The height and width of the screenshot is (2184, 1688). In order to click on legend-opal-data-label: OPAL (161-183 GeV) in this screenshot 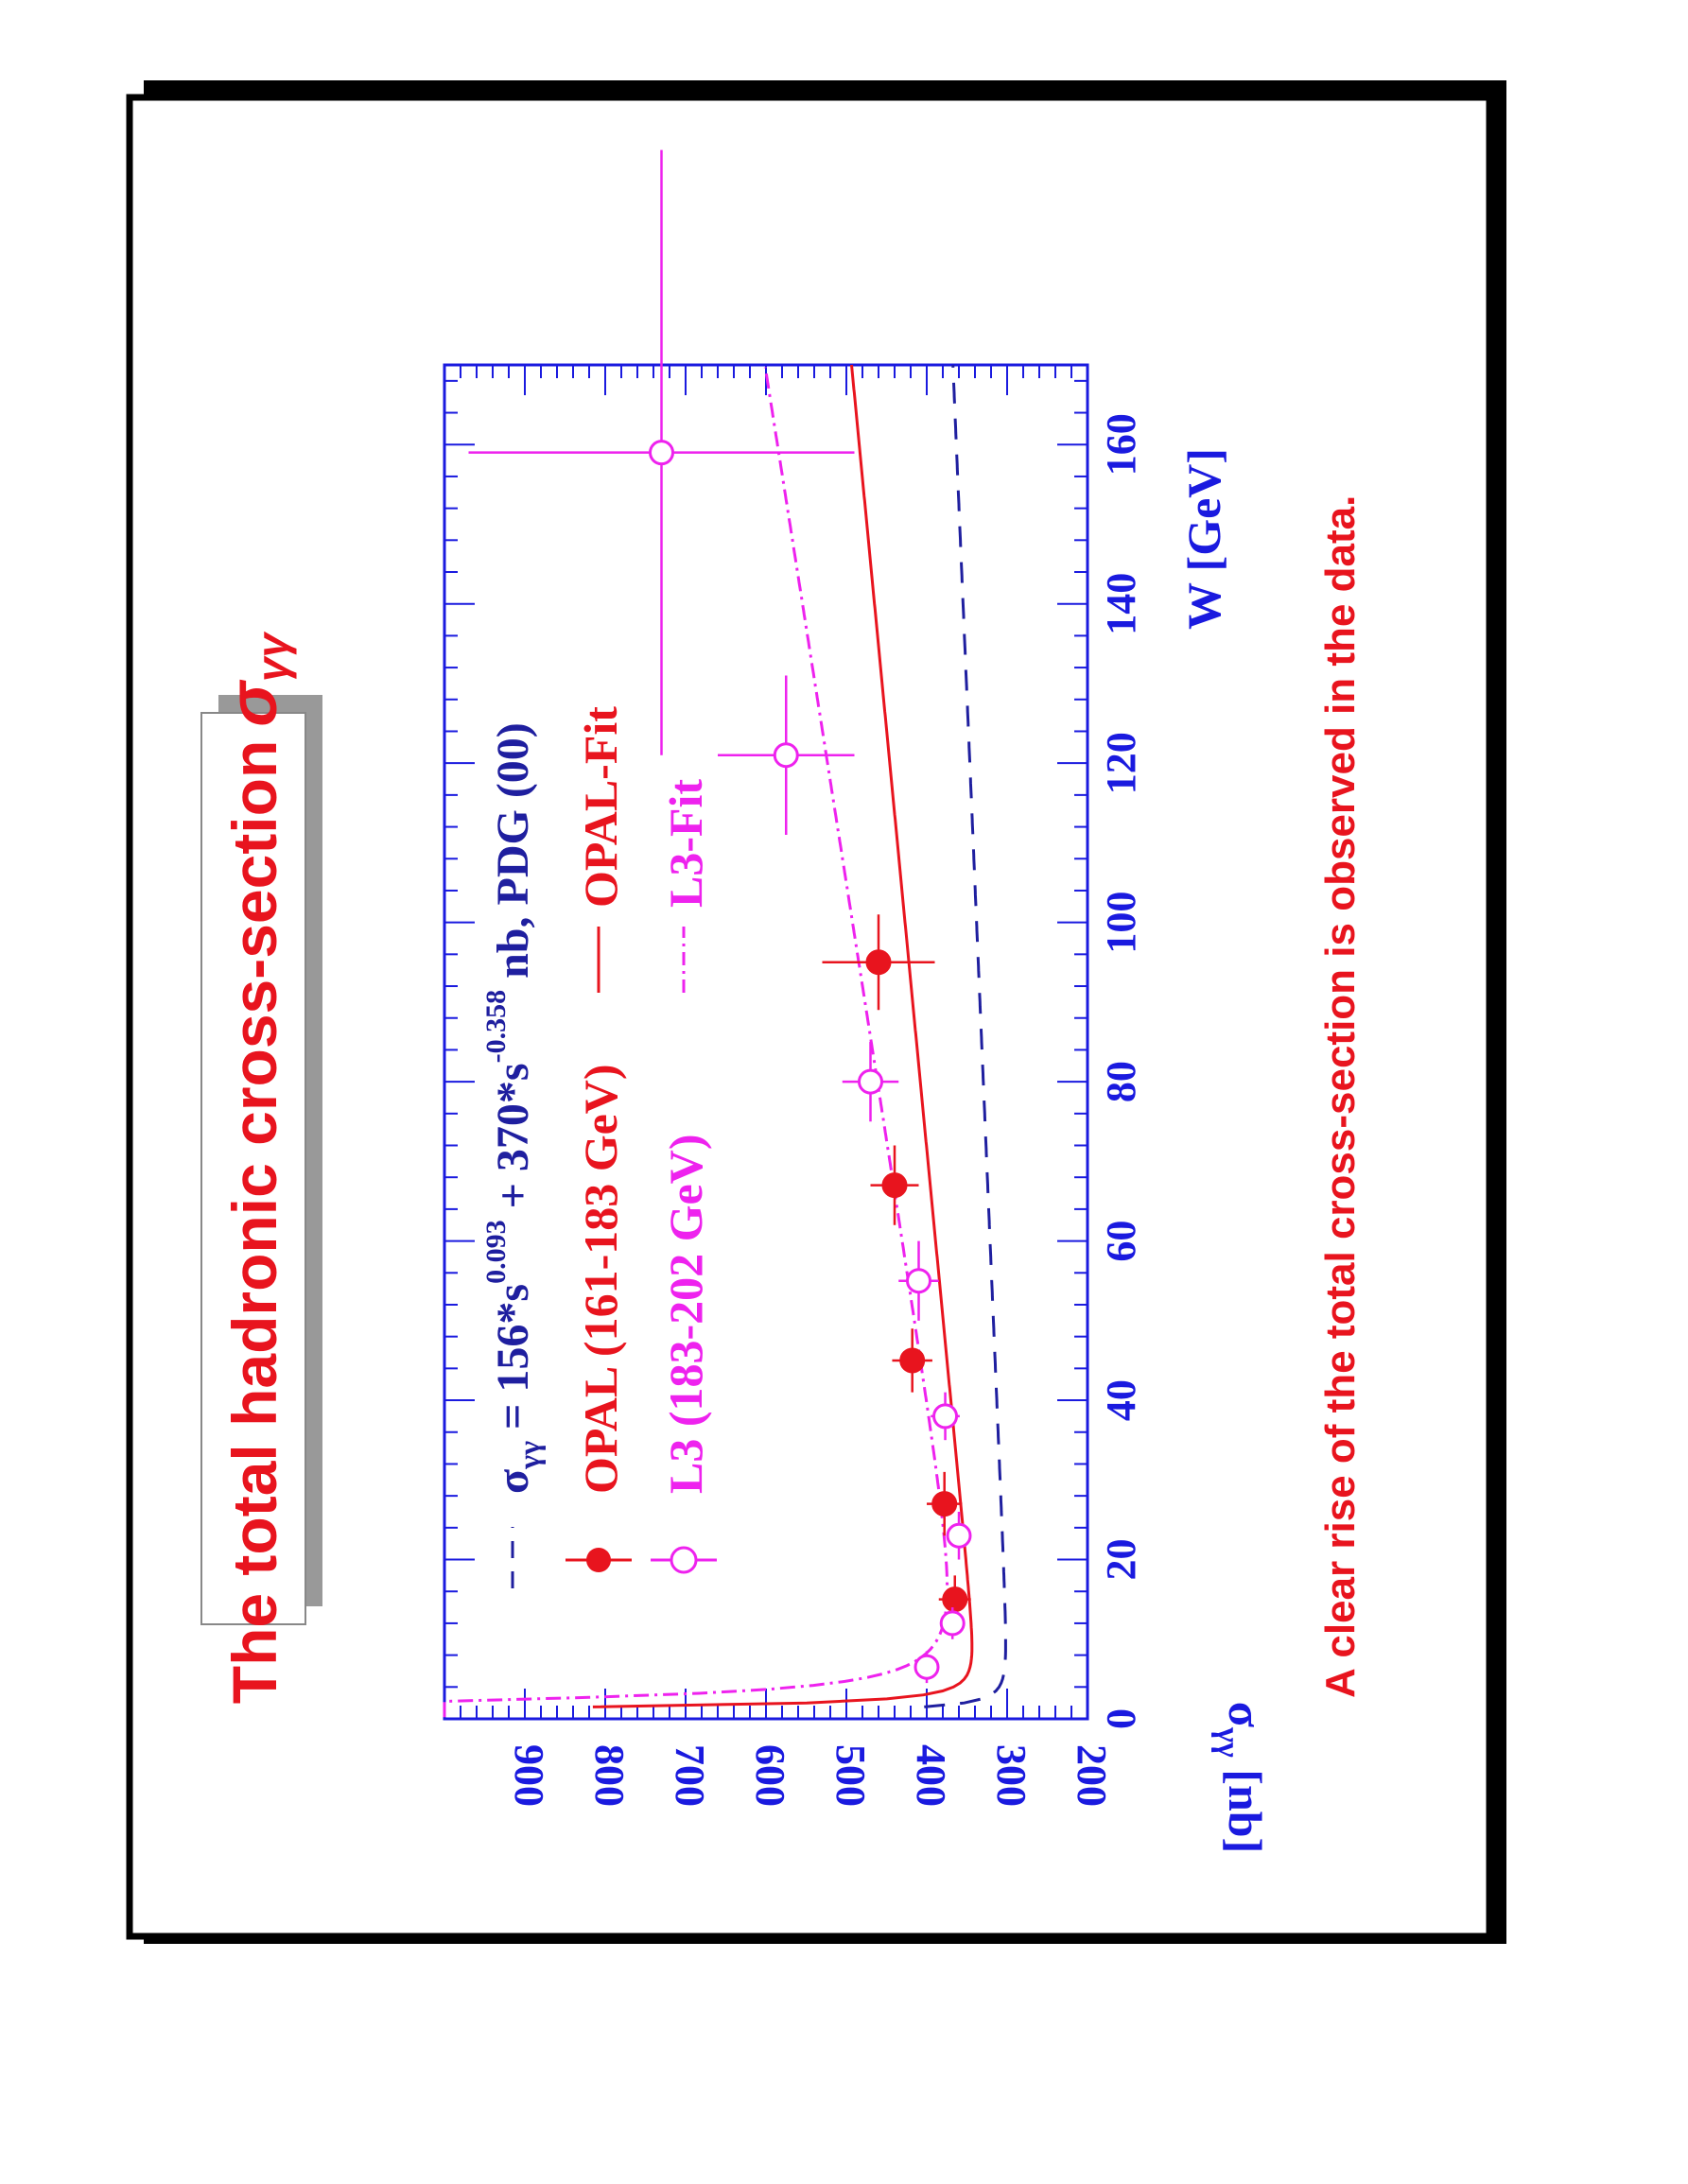, I will do `click(600, 1279)`.